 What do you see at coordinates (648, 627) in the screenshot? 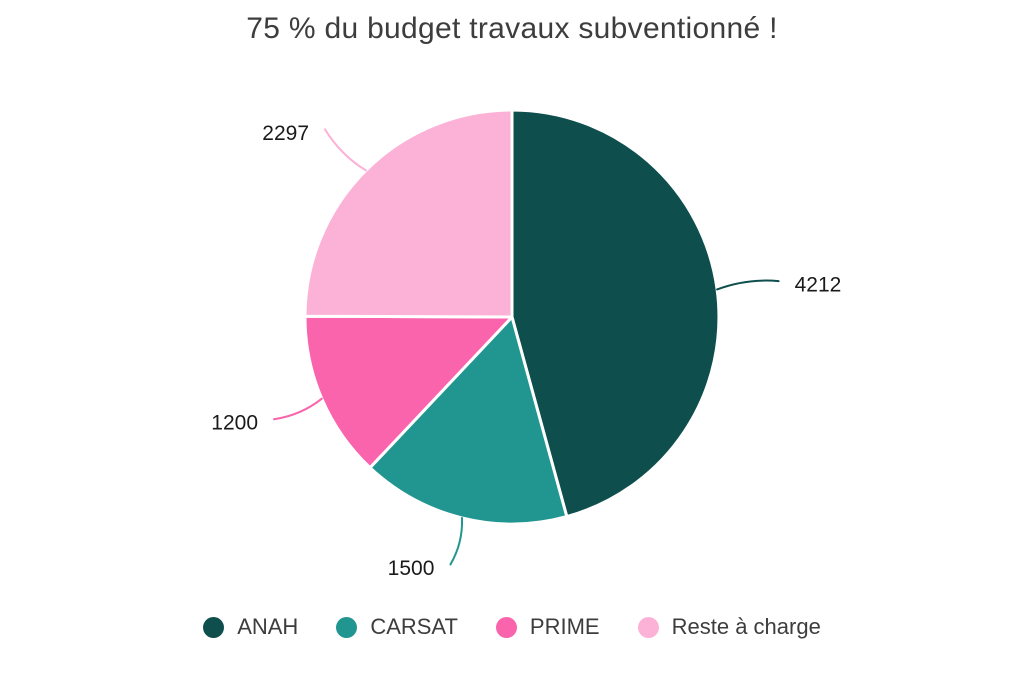
I see `legend-marker-reste-a-charge` at bounding box center [648, 627].